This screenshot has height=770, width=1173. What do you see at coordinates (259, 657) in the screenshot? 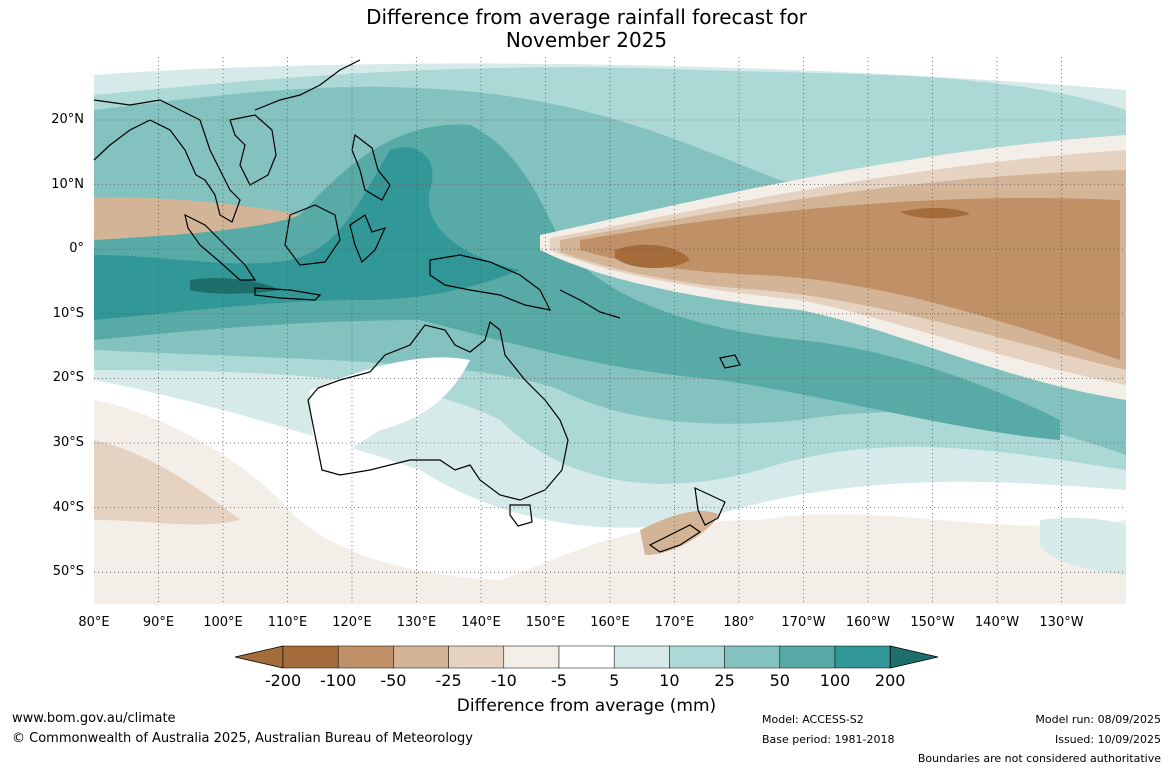
I see `colorbar-extend-low` at bounding box center [259, 657].